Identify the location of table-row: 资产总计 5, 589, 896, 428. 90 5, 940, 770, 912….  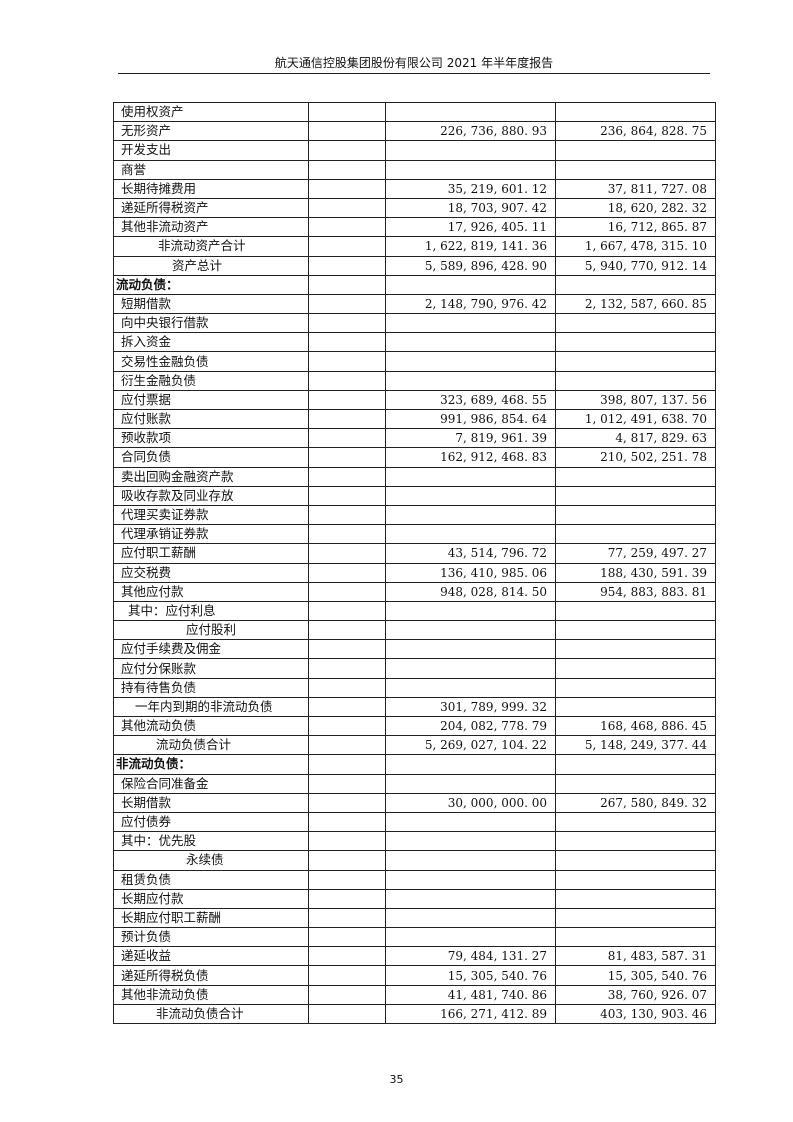
(414, 265).